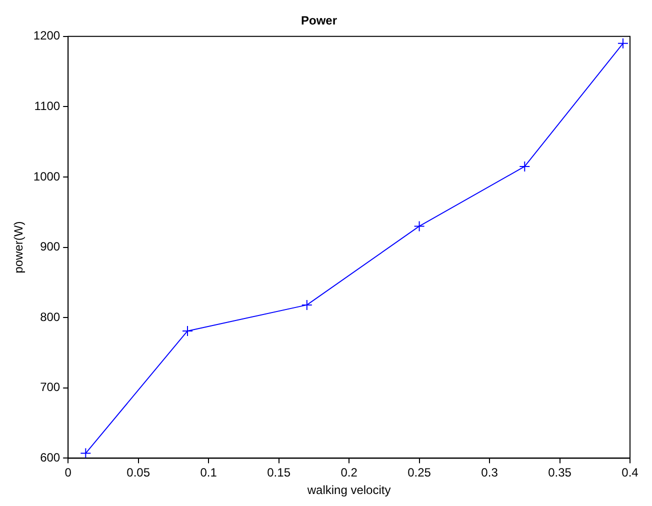  What do you see at coordinates (560, 473) in the screenshot?
I see `x-tick-label: 0.35` at bounding box center [560, 473].